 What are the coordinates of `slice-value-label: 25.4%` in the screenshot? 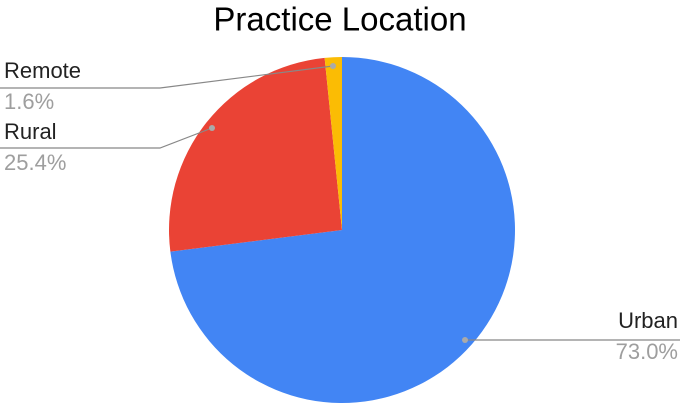 It's located at (35, 162).